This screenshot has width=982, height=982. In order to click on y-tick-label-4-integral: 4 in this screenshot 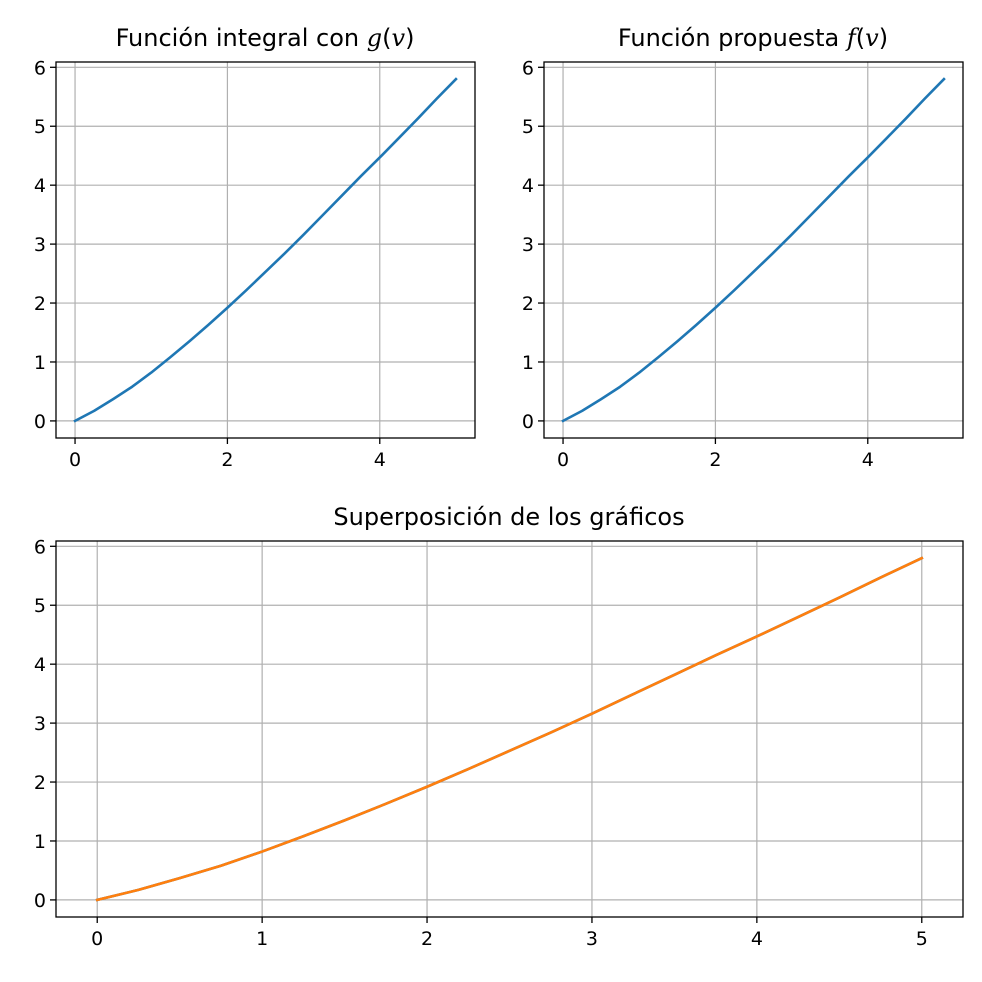, I will do `click(40, 186)`.